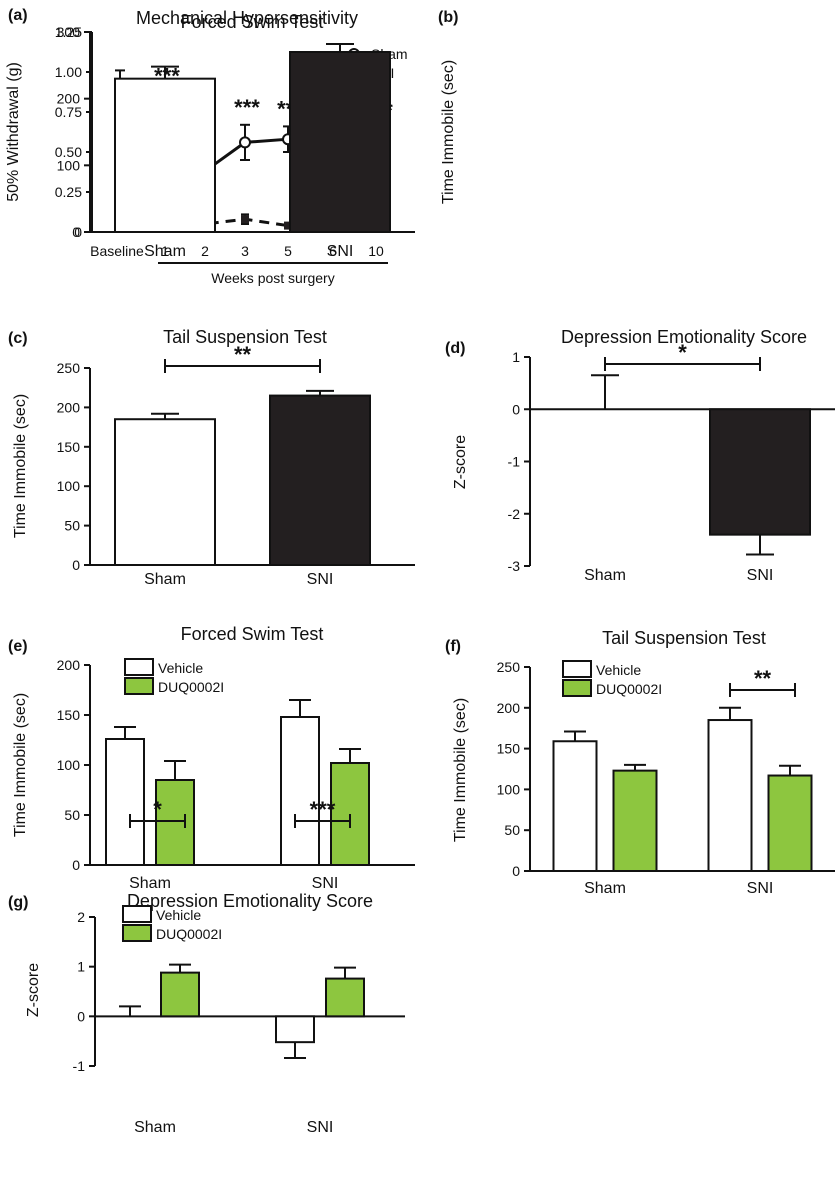 The height and width of the screenshot is (1187, 835). I want to click on y-tick-label: -3, so click(514, 566).